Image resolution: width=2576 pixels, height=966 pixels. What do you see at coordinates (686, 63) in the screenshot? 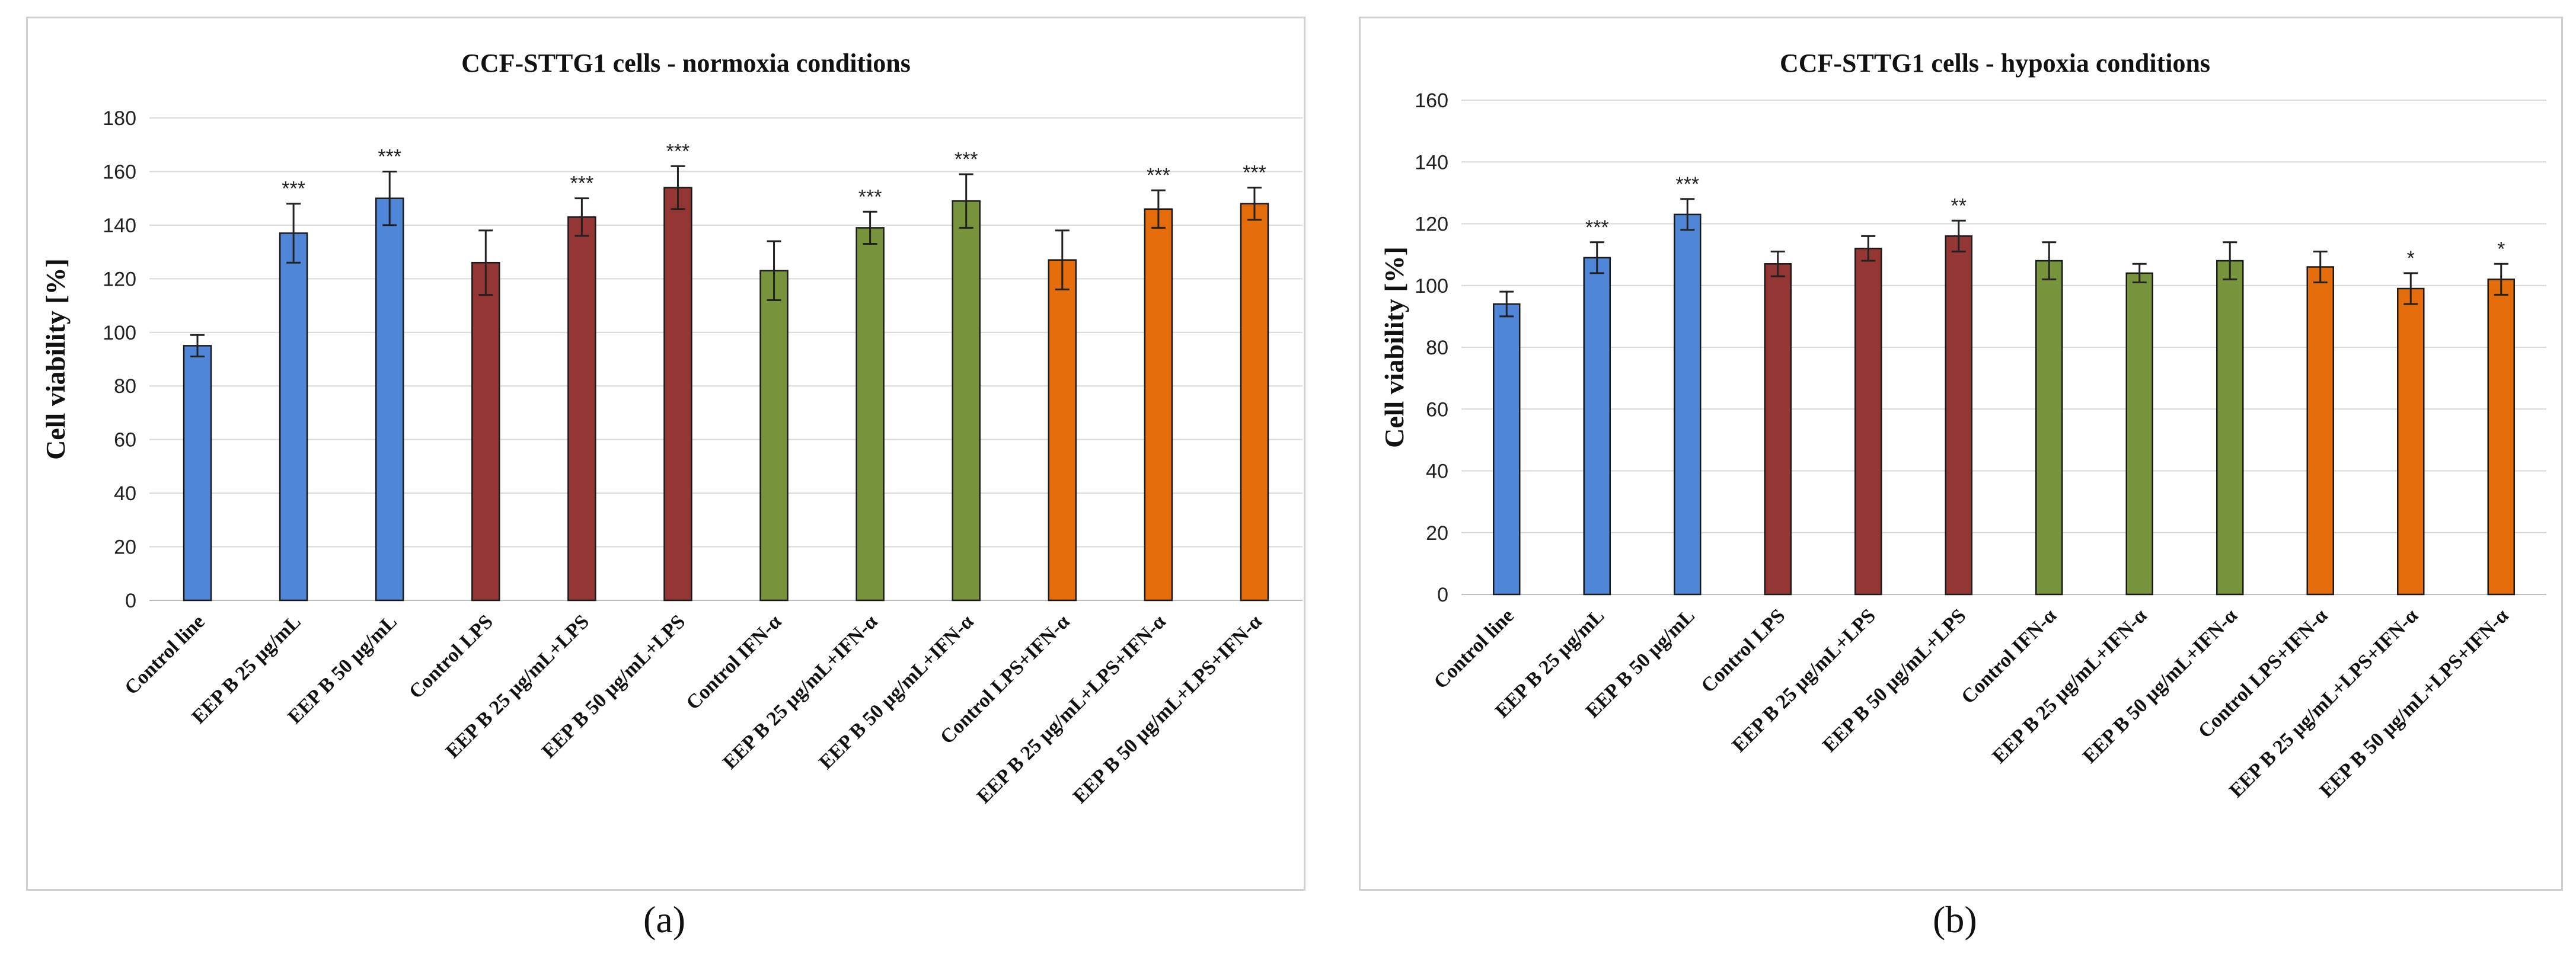
I see `chart-title: CCF-STTG1 cells - normoxia conditions` at bounding box center [686, 63].